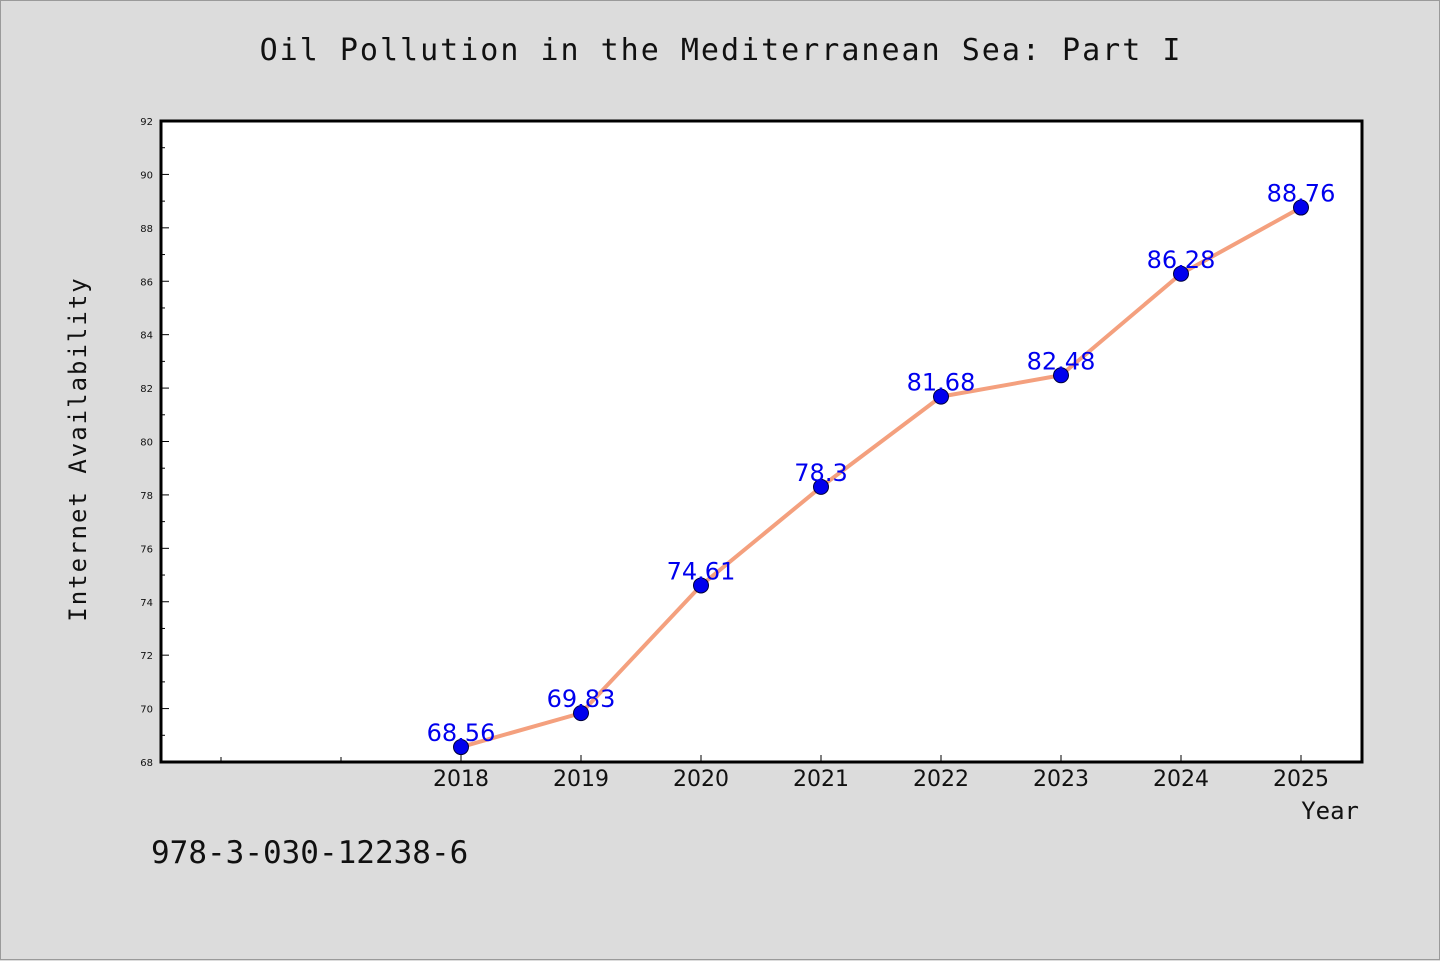  I want to click on x-tick-label: 2024, so click(1181, 779).